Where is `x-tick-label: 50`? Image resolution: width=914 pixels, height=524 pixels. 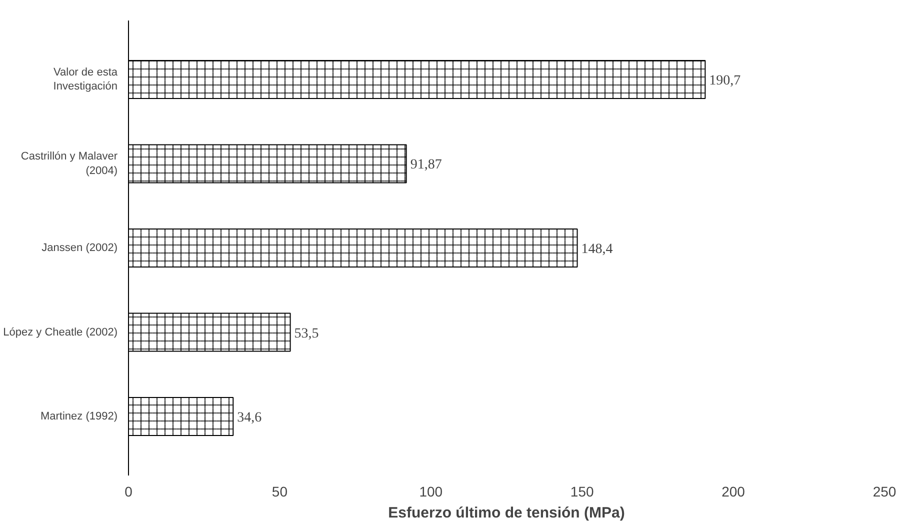 x-tick-label: 50 is located at coordinates (280, 492).